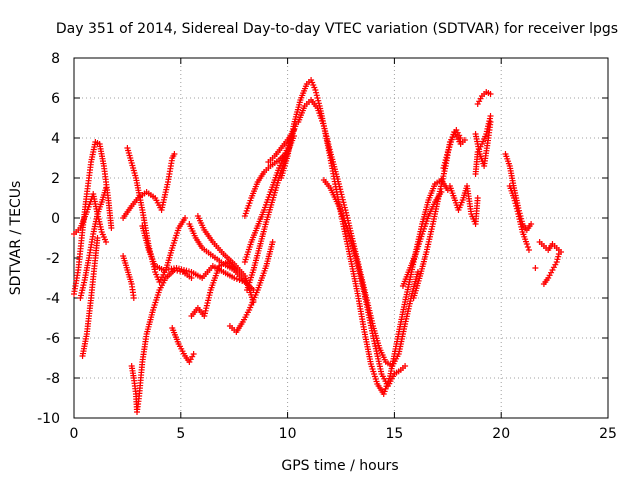 The image size is (640, 480). What do you see at coordinates (55, 139) in the screenshot?
I see `y-tick-label: 4` at bounding box center [55, 139].